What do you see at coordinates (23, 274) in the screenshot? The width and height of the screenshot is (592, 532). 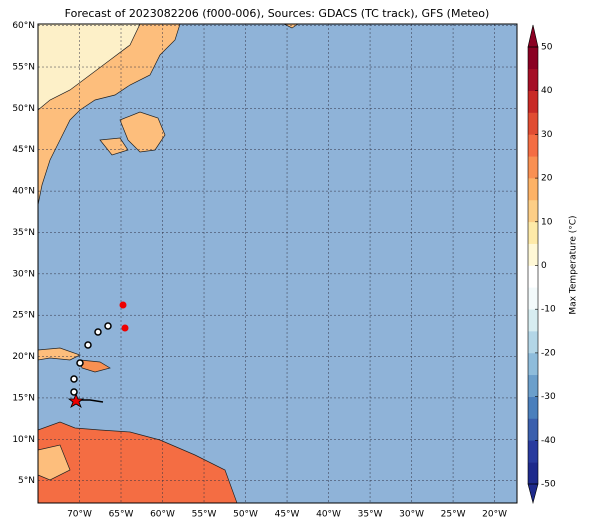 I see `lat-label: 30°N` at bounding box center [23, 274].